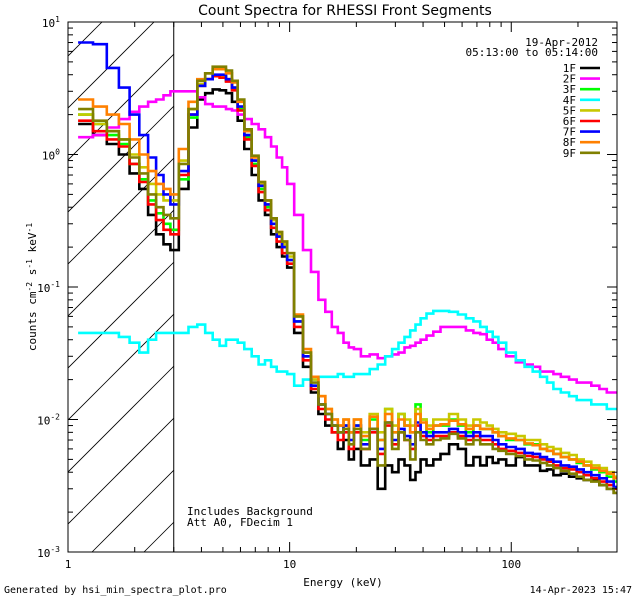 This screenshot has width=640, height=600. What do you see at coordinates (342, 582) in the screenshot?
I see `x-axis-label: Energy (keV)` at bounding box center [342, 582].